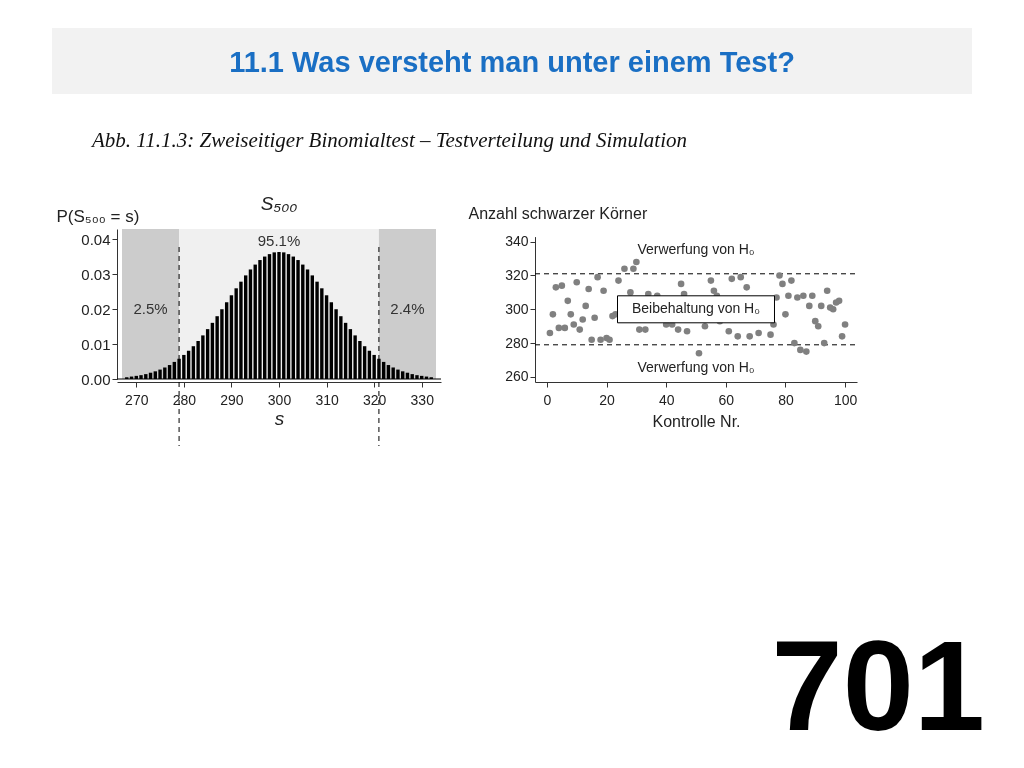 This screenshot has height=768, width=1024. Describe the element at coordinates (696, 308) in the screenshot. I see `annotation: Beibehaltung von H₀` at that location.